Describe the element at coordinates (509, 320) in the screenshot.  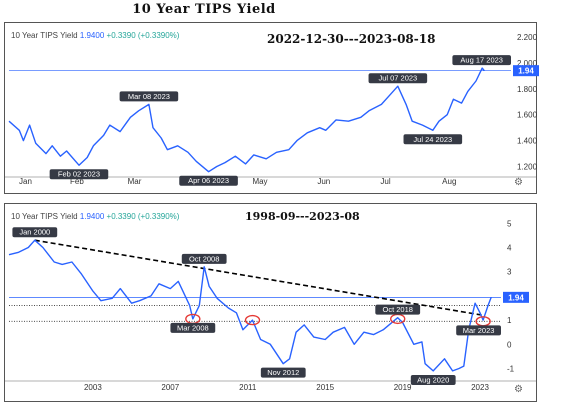
I see `y-tick-label: 1` at that location.